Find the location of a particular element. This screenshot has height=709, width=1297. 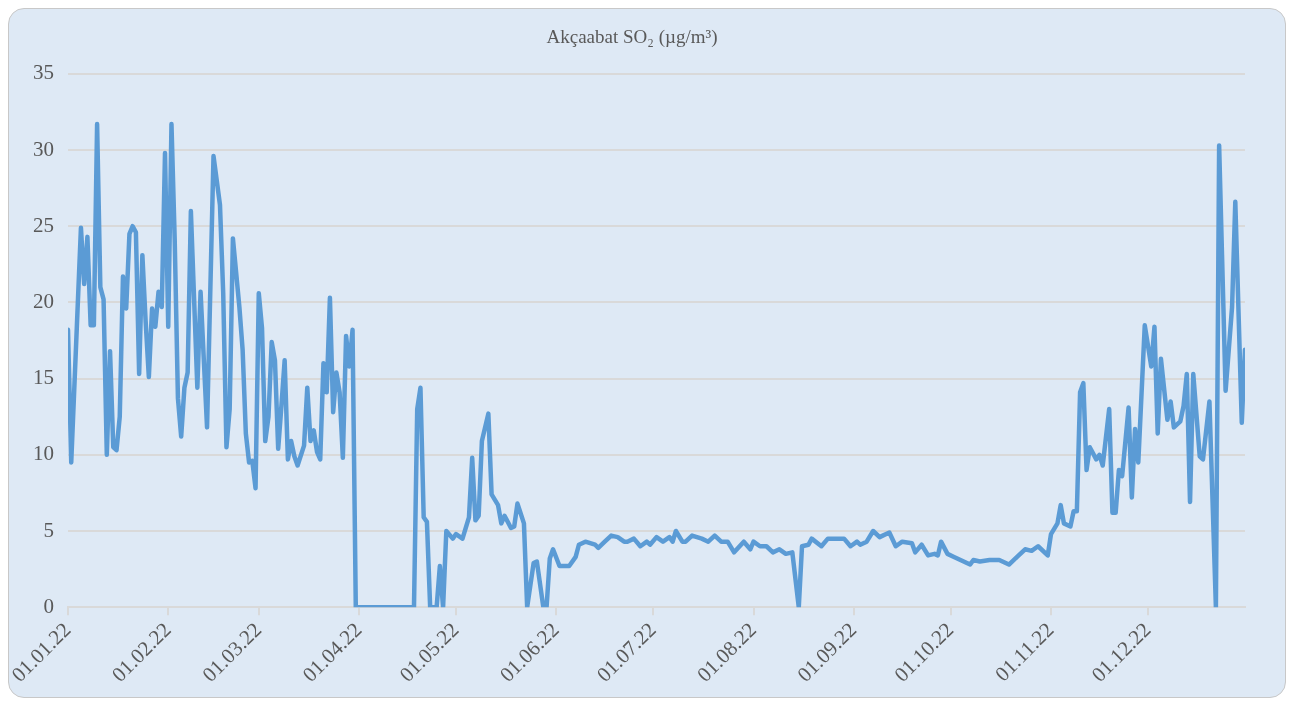

y-tick-label: 15 is located at coordinates (43, 377).